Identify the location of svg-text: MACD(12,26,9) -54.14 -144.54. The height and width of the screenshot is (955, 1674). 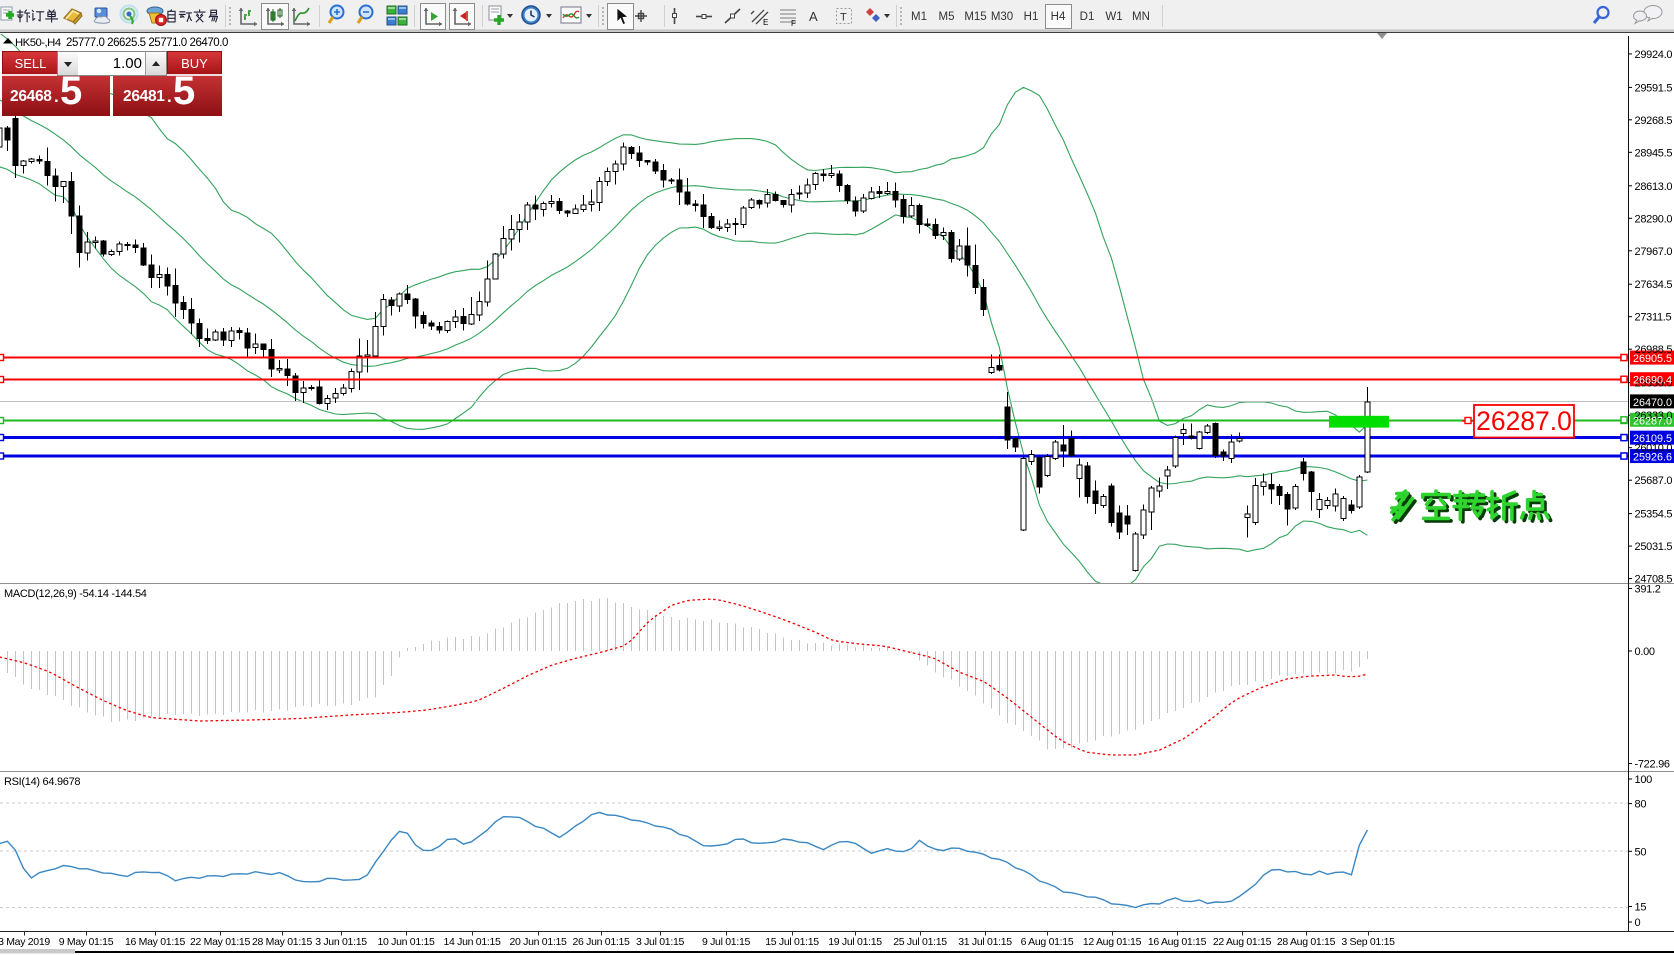
(75, 594).